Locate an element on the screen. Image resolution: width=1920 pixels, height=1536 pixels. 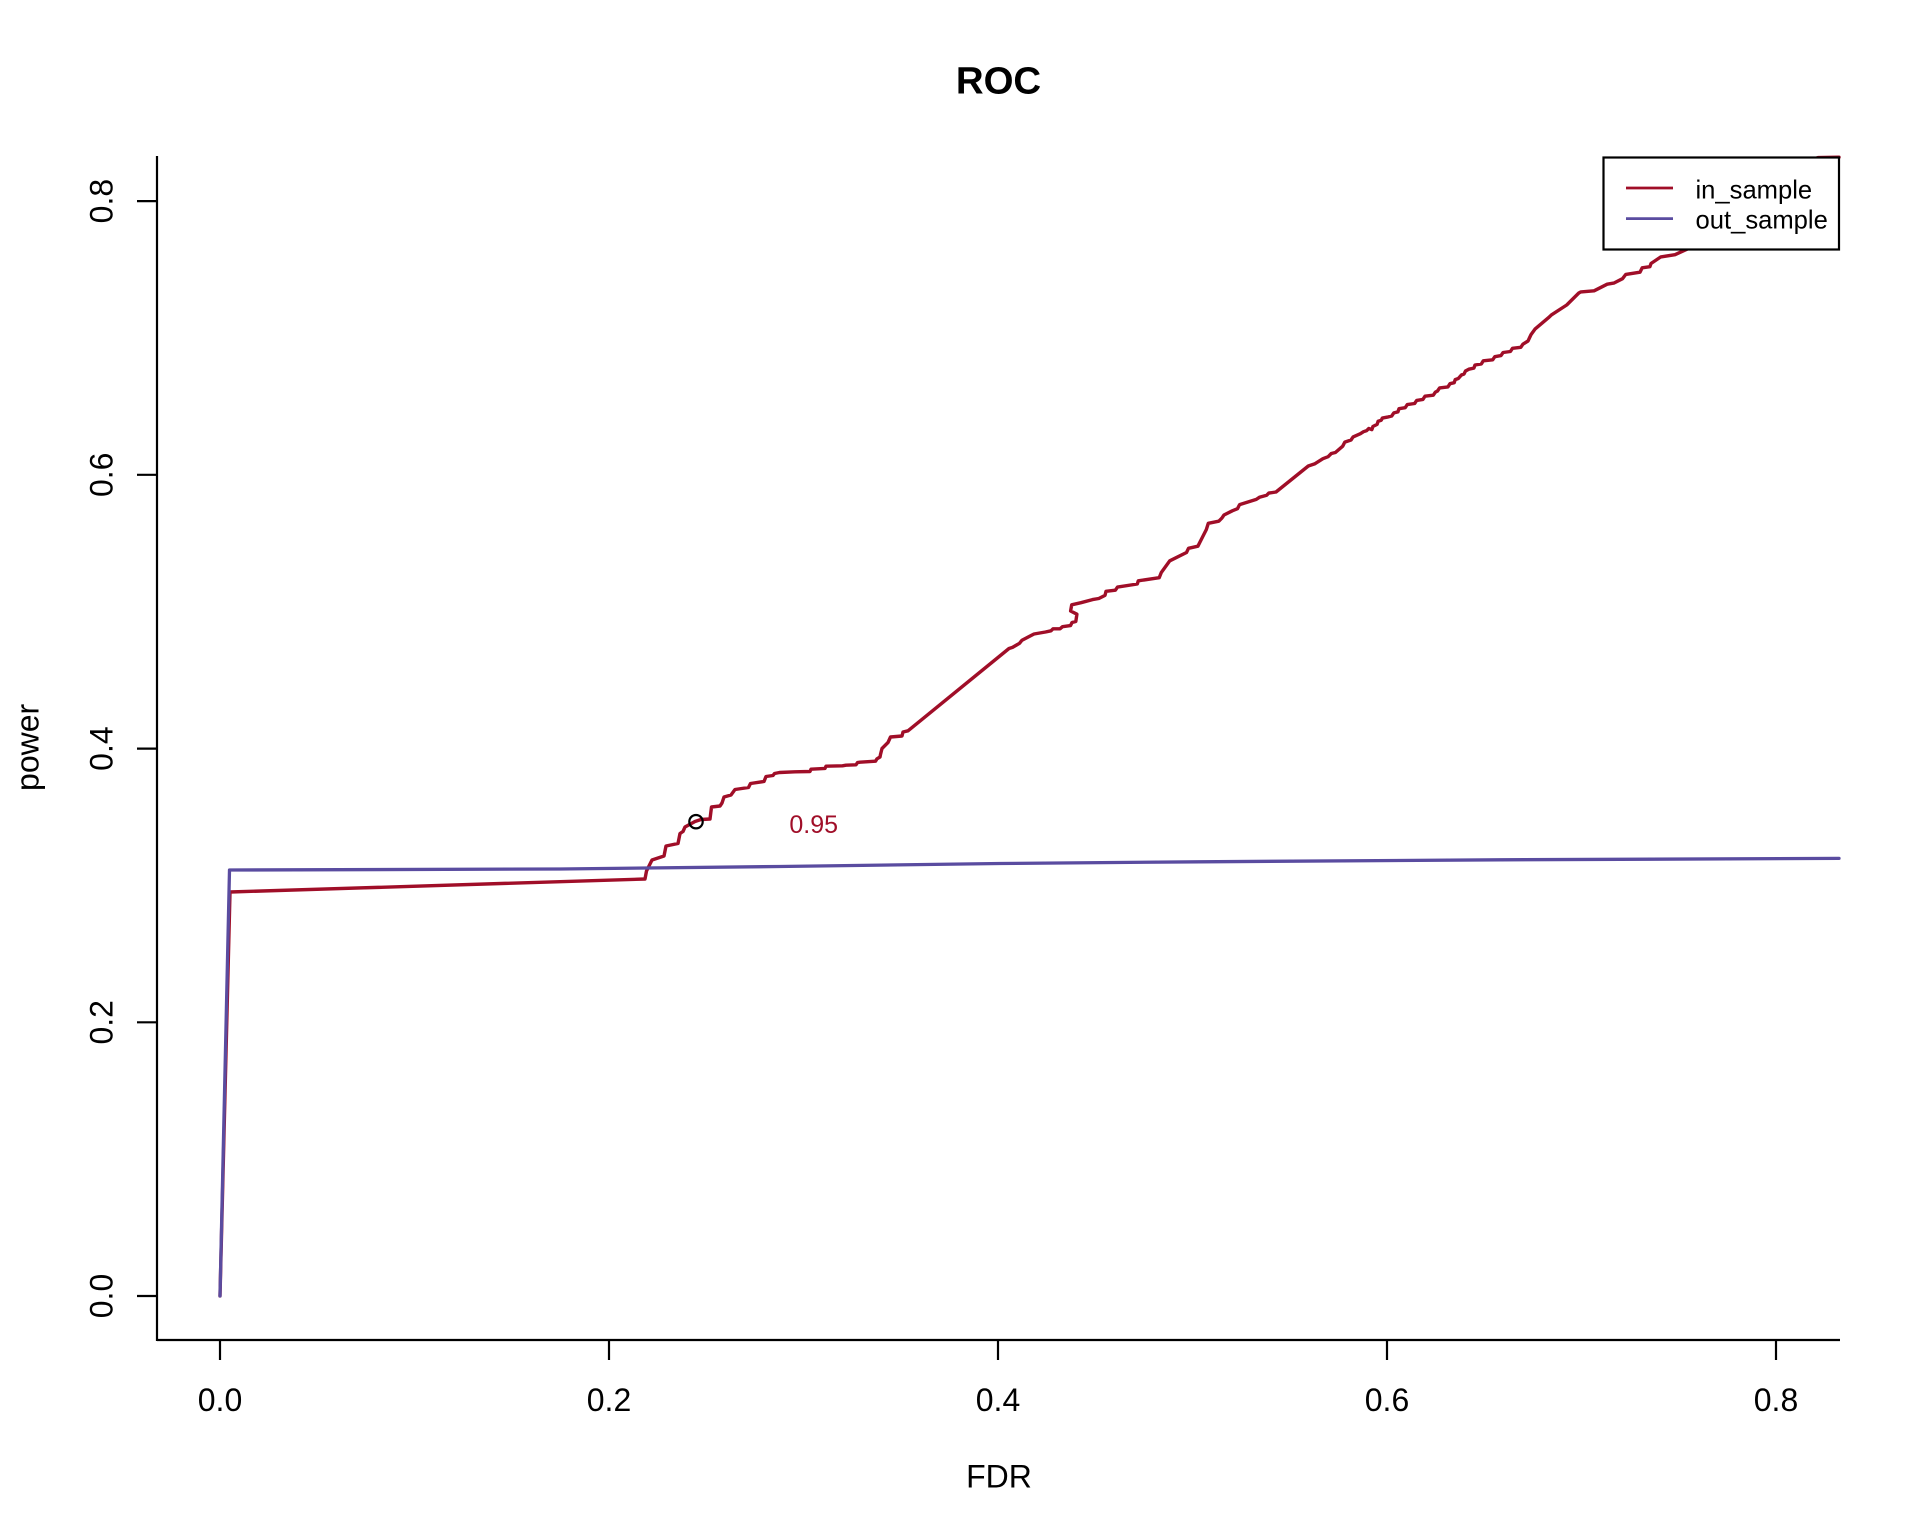
svg-text: FDR is located at coordinates (999, 1477).